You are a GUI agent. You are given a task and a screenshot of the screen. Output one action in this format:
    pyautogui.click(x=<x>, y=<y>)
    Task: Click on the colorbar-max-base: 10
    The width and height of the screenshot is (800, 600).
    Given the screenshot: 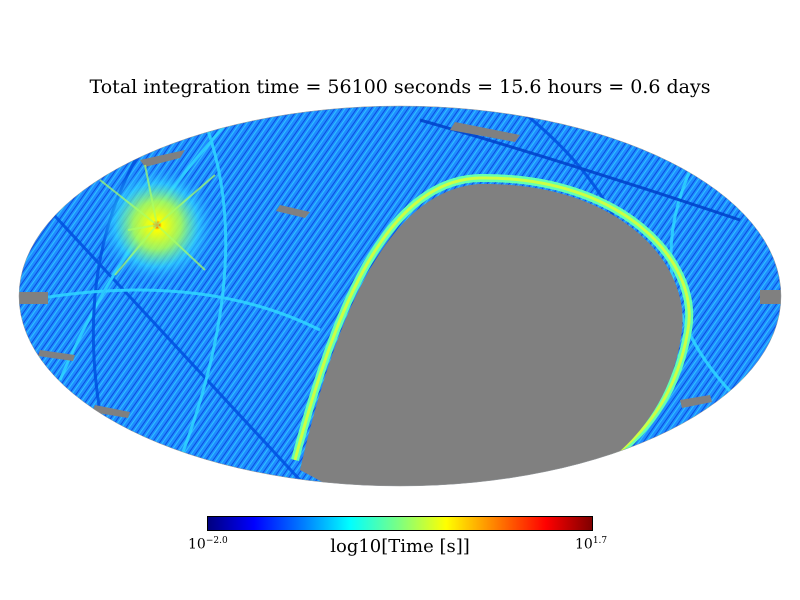 What is the action you would take?
    pyautogui.click(x=584, y=544)
    